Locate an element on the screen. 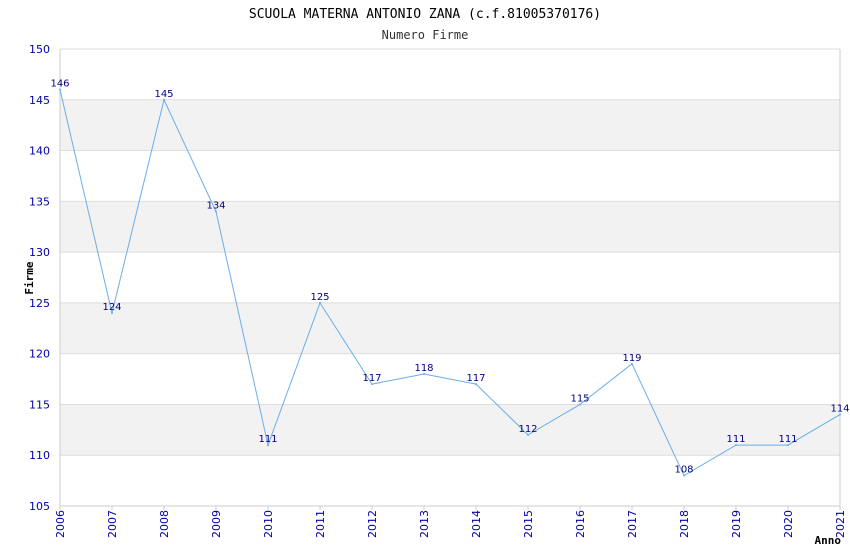 This screenshot has width=850, height=550. y-tick-label: 125 is located at coordinates (39, 303).